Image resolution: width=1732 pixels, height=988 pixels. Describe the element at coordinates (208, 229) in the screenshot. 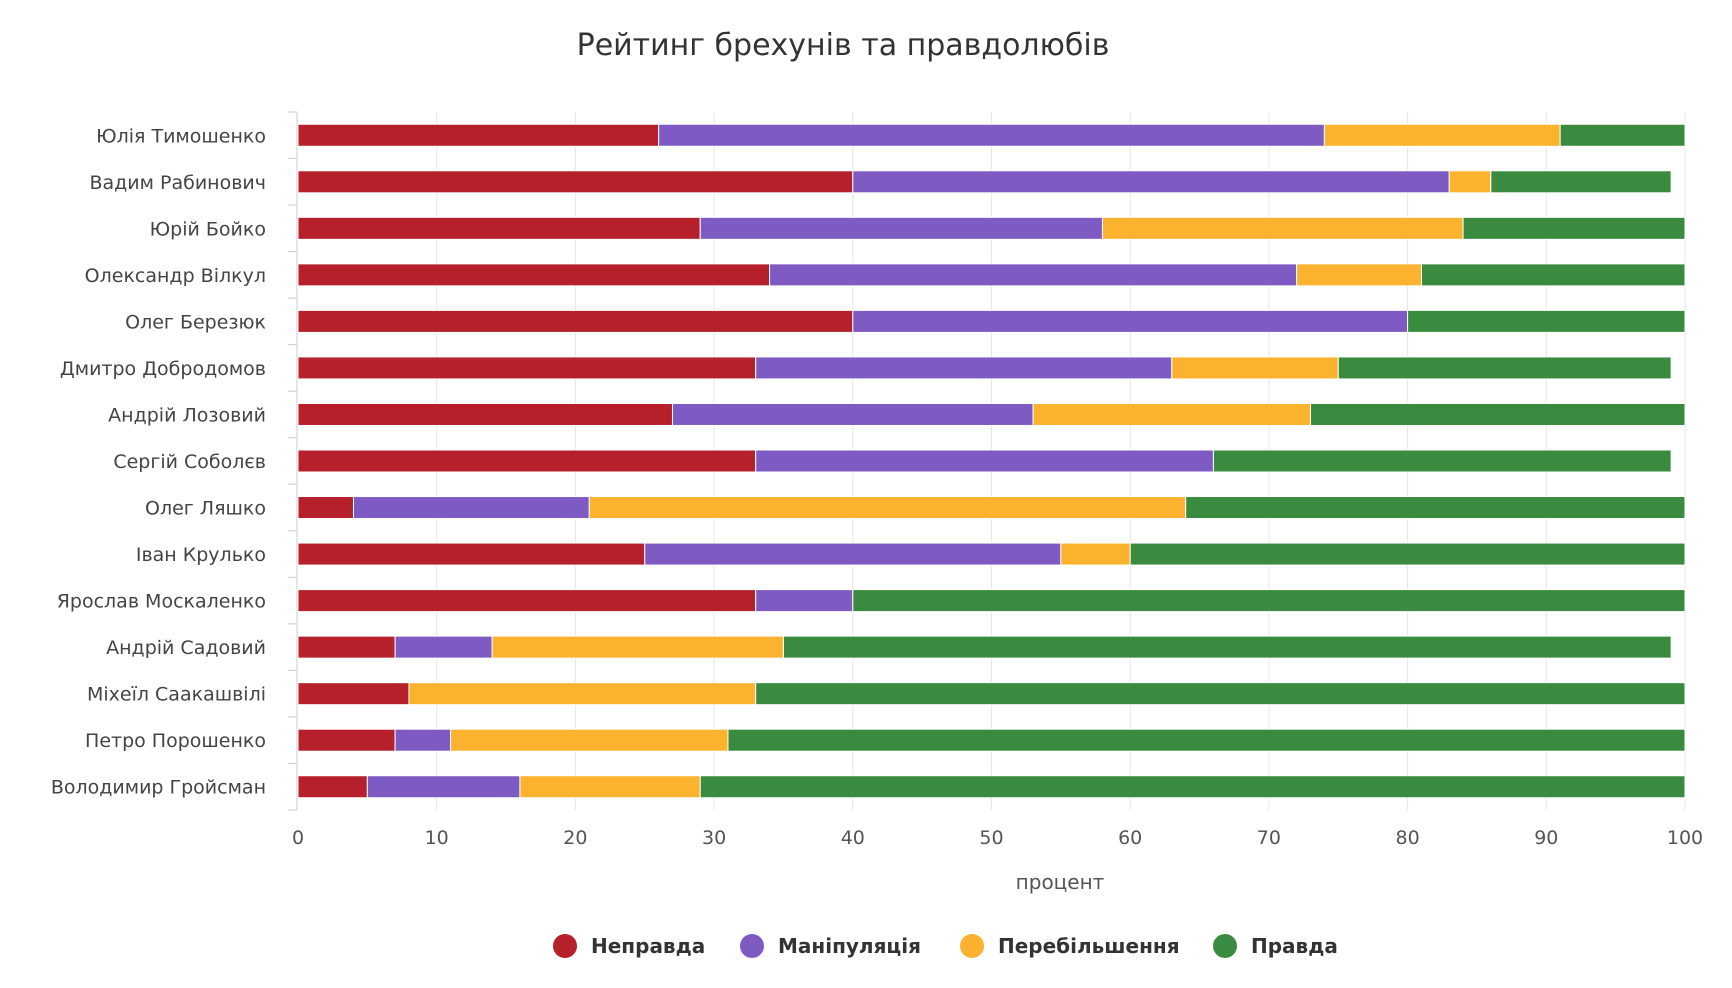

I see `category-label: Юрій Бойко` at that location.